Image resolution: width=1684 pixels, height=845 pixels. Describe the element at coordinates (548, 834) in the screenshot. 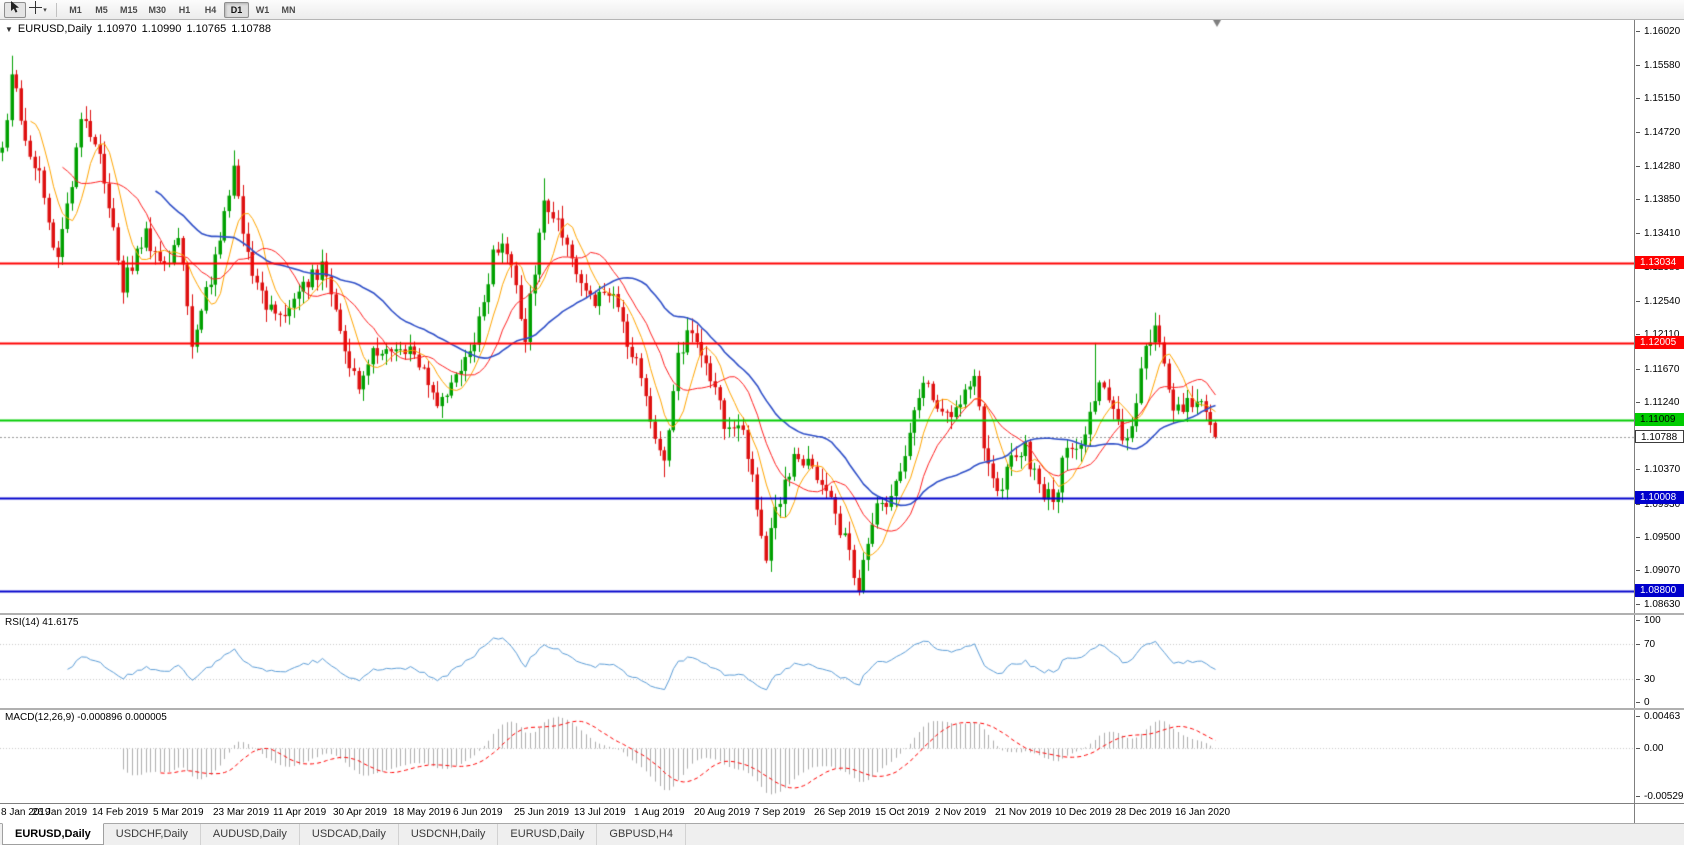

I see `chart-tab-5: EURUSD,Daily` at that location.